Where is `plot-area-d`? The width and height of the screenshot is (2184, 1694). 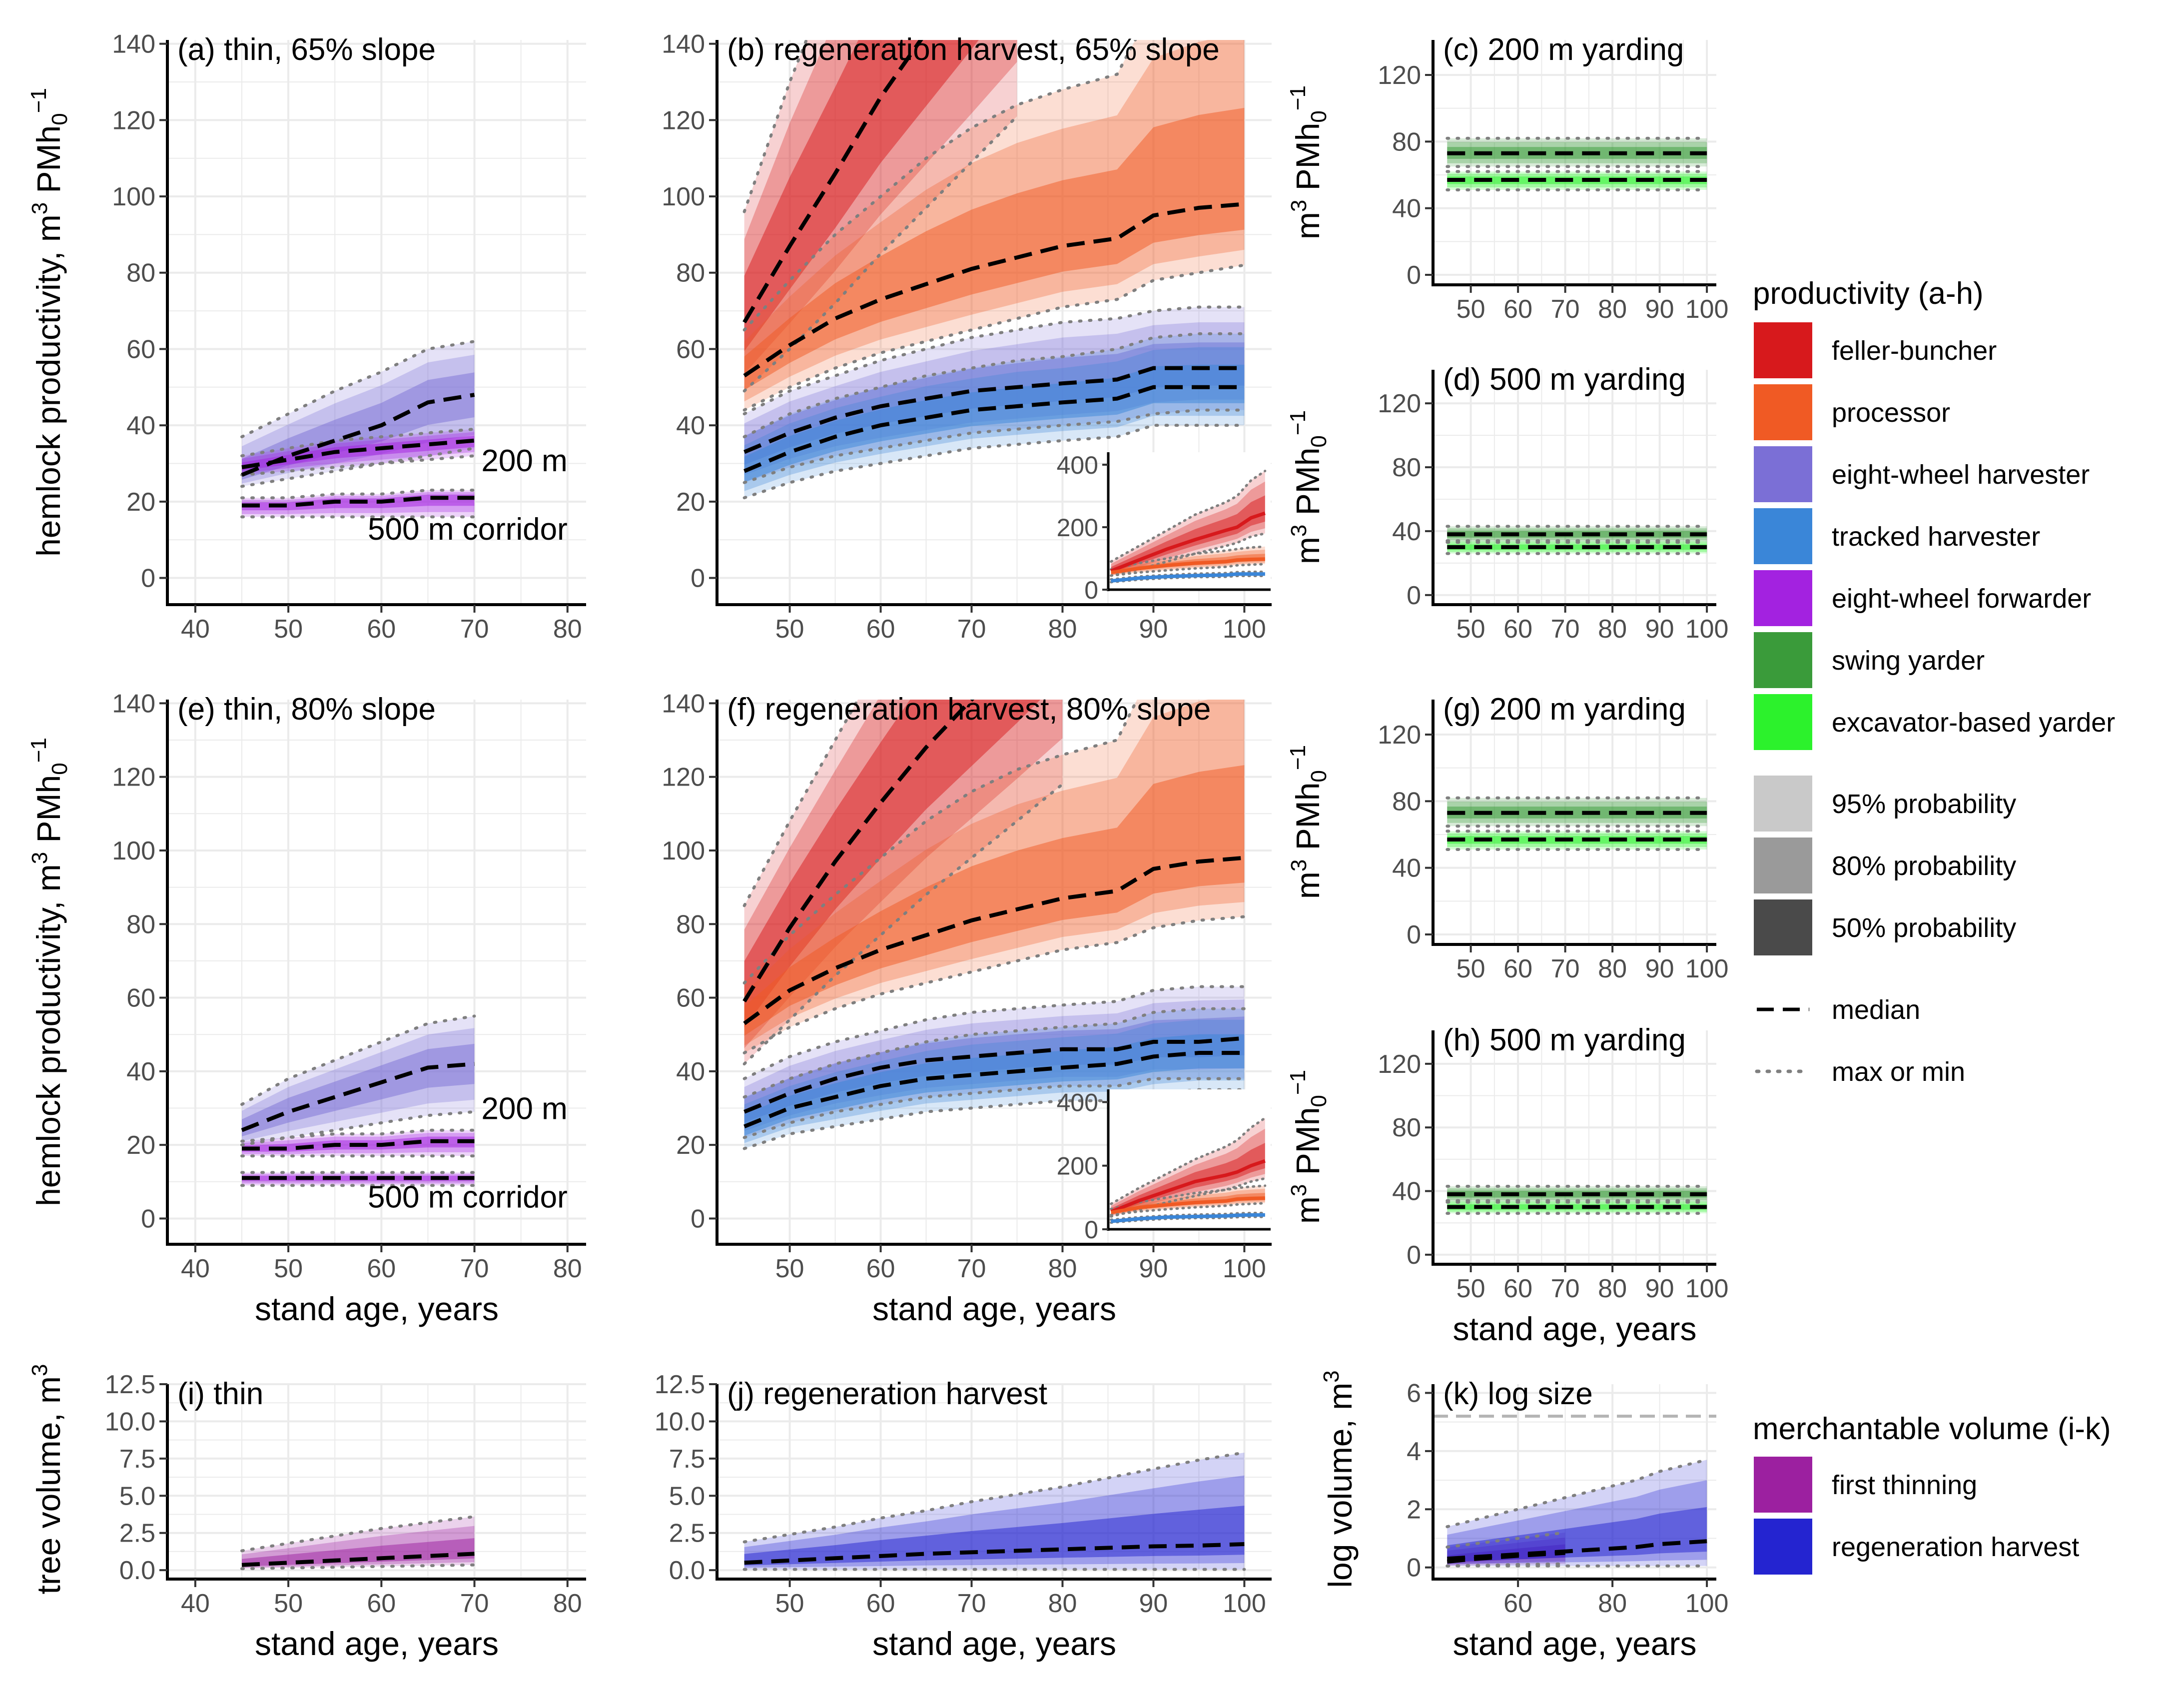 plot-area-d is located at coordinates (1574, 488).